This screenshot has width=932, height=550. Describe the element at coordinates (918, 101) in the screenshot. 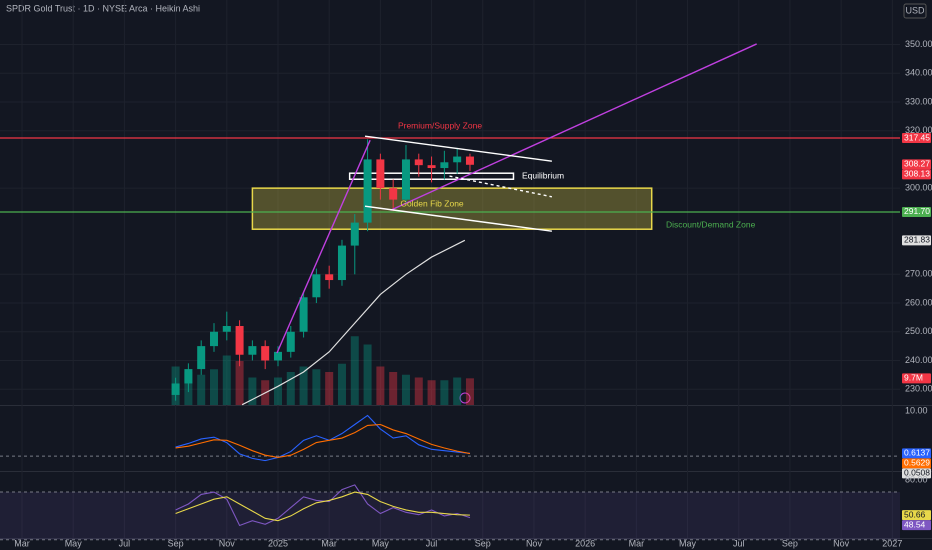

I see `y-tick-label: 330.00` at that location.